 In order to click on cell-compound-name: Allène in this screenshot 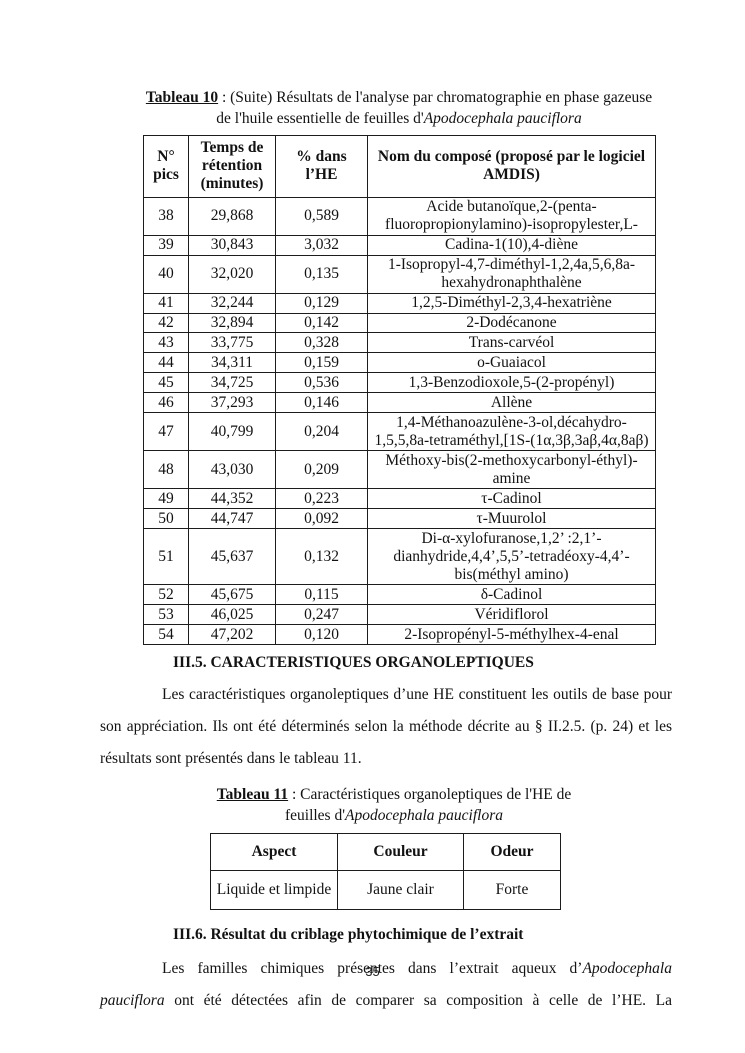, I will do `click(511, 403)`.